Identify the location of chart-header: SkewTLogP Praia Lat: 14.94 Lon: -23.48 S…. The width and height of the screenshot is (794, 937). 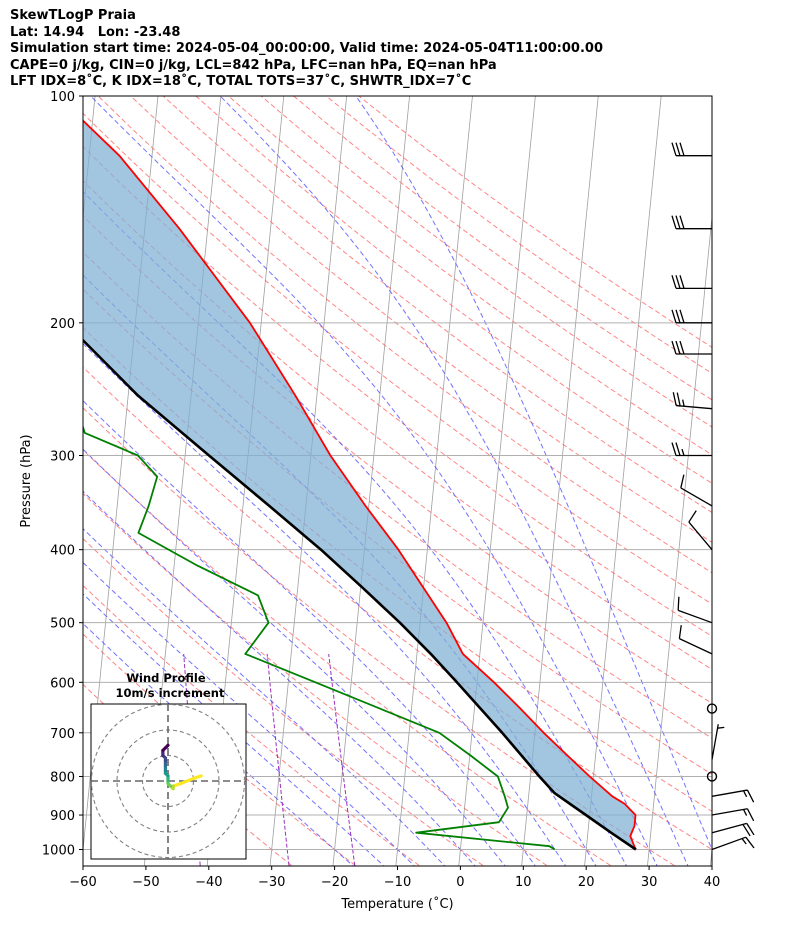
(306, 49).